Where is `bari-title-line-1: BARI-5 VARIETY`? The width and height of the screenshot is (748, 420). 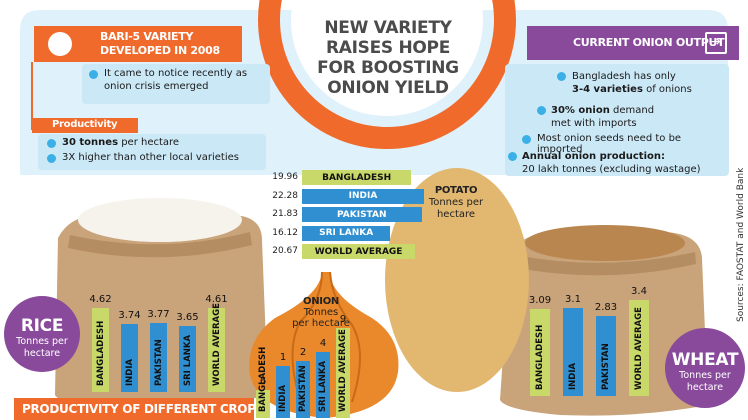 bari-title-line-1: BARI-5 VARIETY is located at coordinates (147, 36).